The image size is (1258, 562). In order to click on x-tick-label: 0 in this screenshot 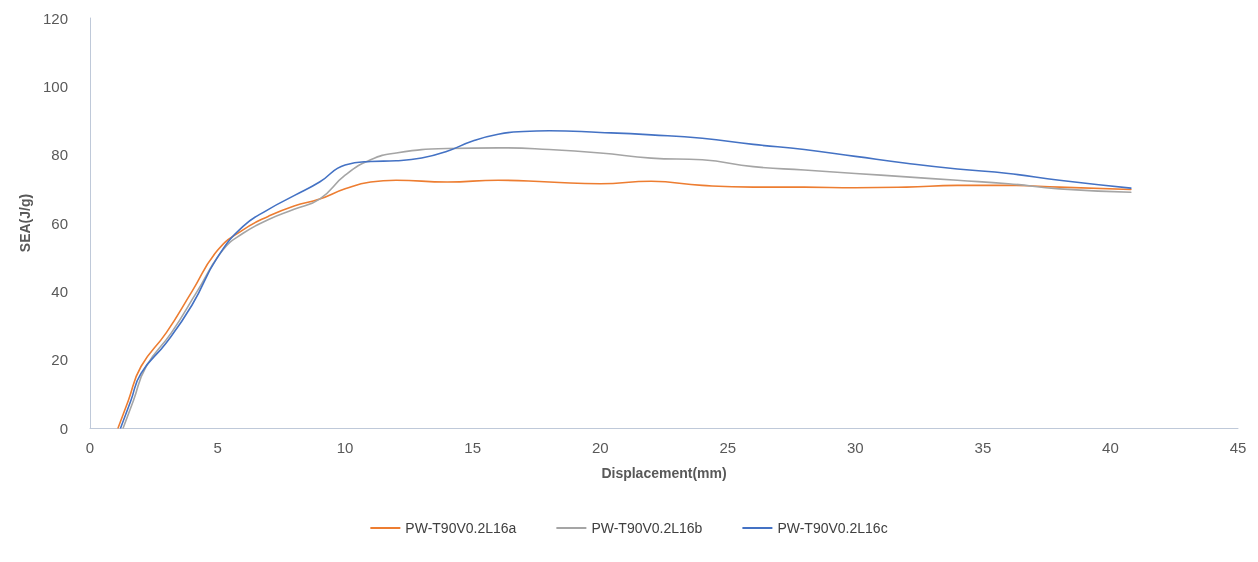, I will do `click(90, 447)`.